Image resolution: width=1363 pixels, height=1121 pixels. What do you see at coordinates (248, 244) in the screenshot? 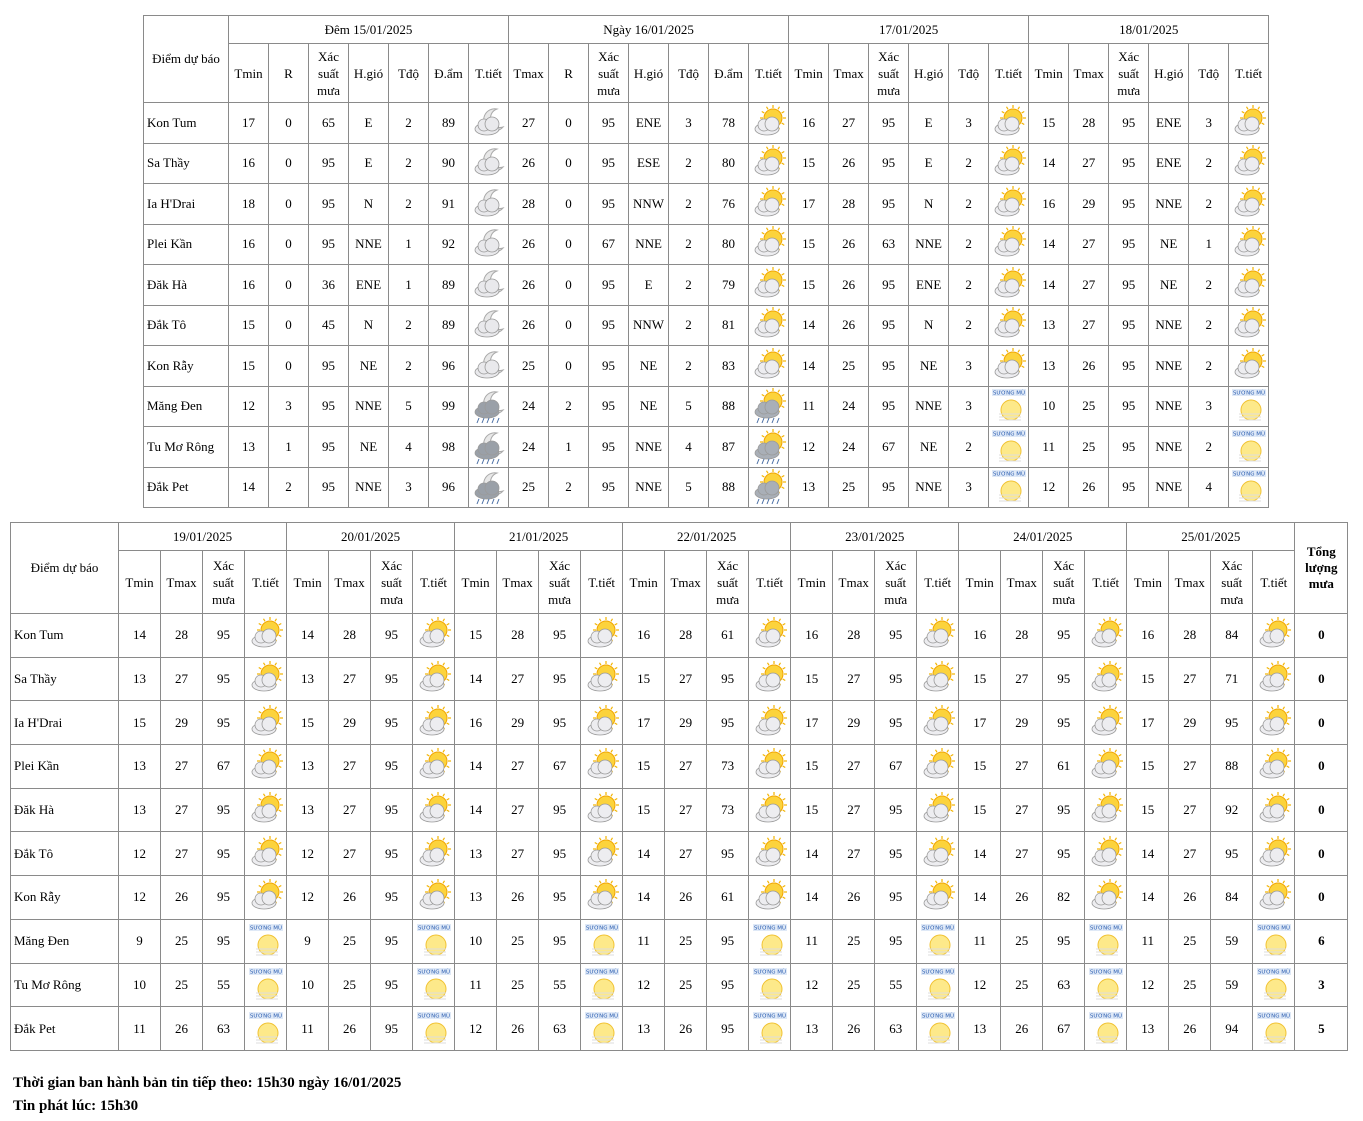
I see `value-cell: 16` at bounding box center [248, 244].